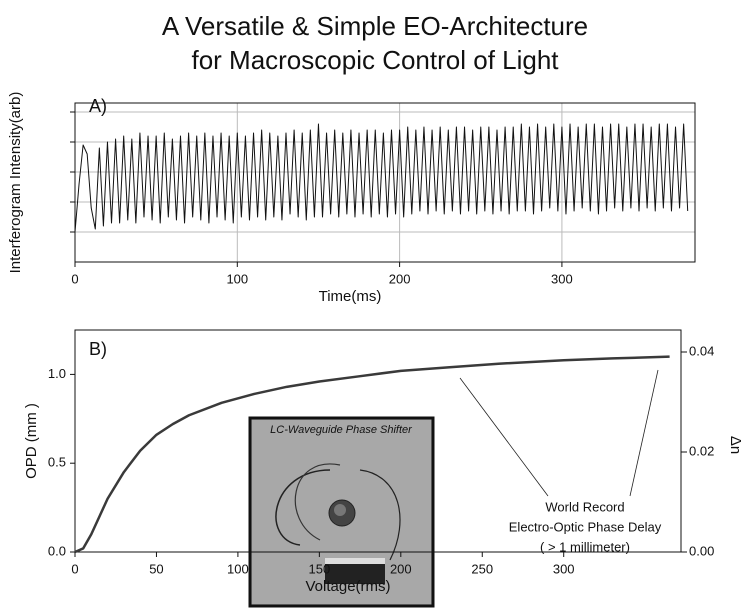  Describe the element at coordinates (375, 26) in the screenshot. I see `title-line: A Versatile & Simple EO-Architecture` at that location.